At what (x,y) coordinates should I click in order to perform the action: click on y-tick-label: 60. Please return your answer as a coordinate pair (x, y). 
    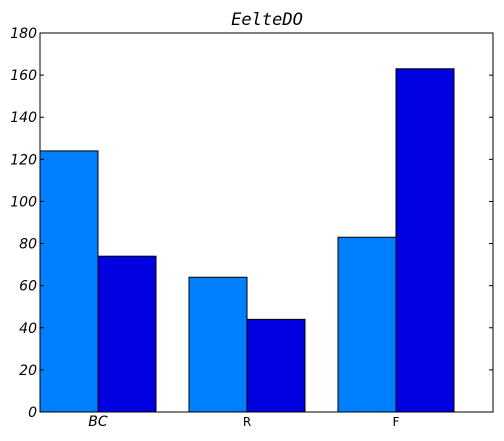
    Looking at the image, I should click on (28, 287).